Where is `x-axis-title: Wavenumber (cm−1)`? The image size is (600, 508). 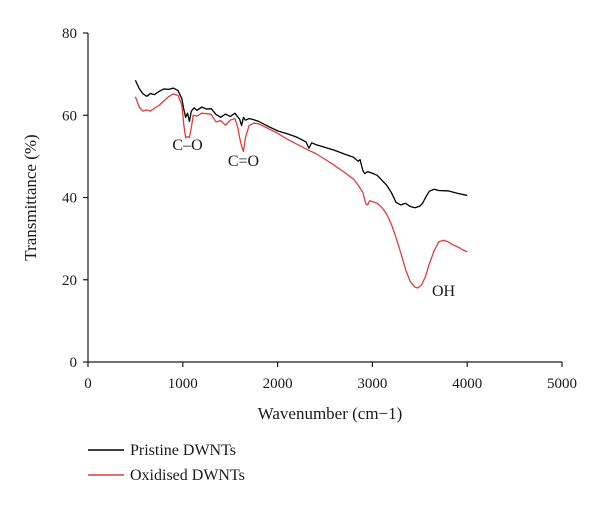
x-axis-title: Wavenumber (cm−1) is located at coordinates (330, 413).